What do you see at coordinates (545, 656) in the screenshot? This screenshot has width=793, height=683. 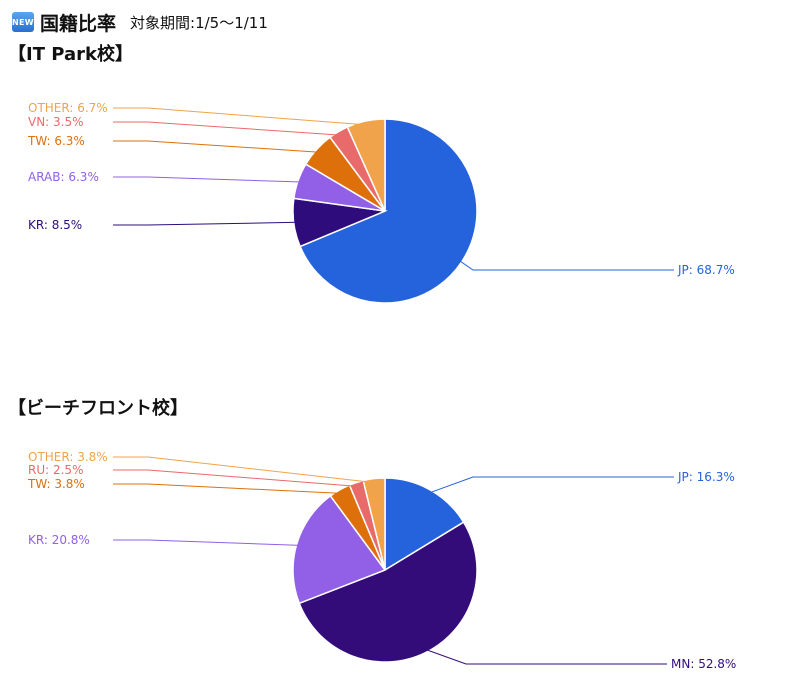 I see `leader-line-mn` at bounding box center [545, 656].